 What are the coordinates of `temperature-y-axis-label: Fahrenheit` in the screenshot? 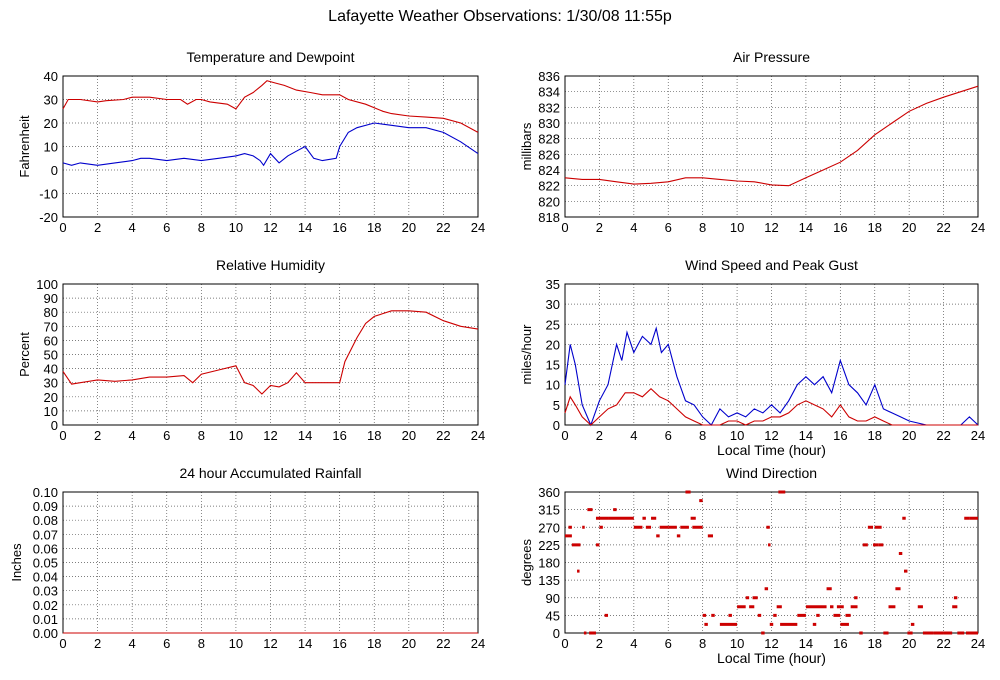 It's located at (24, 146).